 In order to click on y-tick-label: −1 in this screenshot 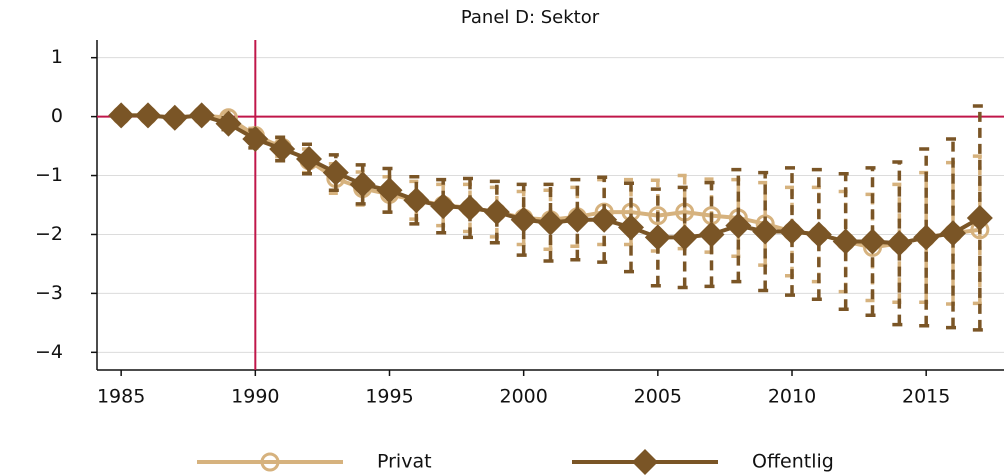, I will do `click(49, 175)`.